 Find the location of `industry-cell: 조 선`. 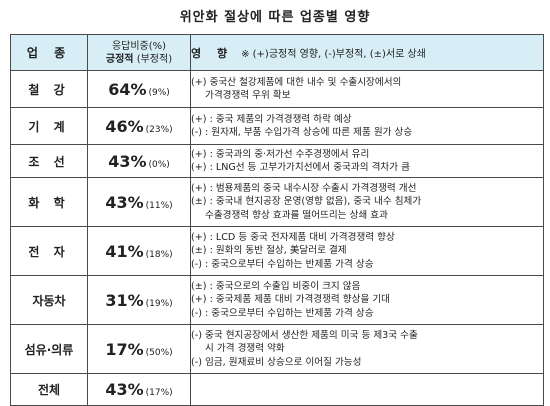

industry-cell: 조 선 is located at coordinates (49, 161).